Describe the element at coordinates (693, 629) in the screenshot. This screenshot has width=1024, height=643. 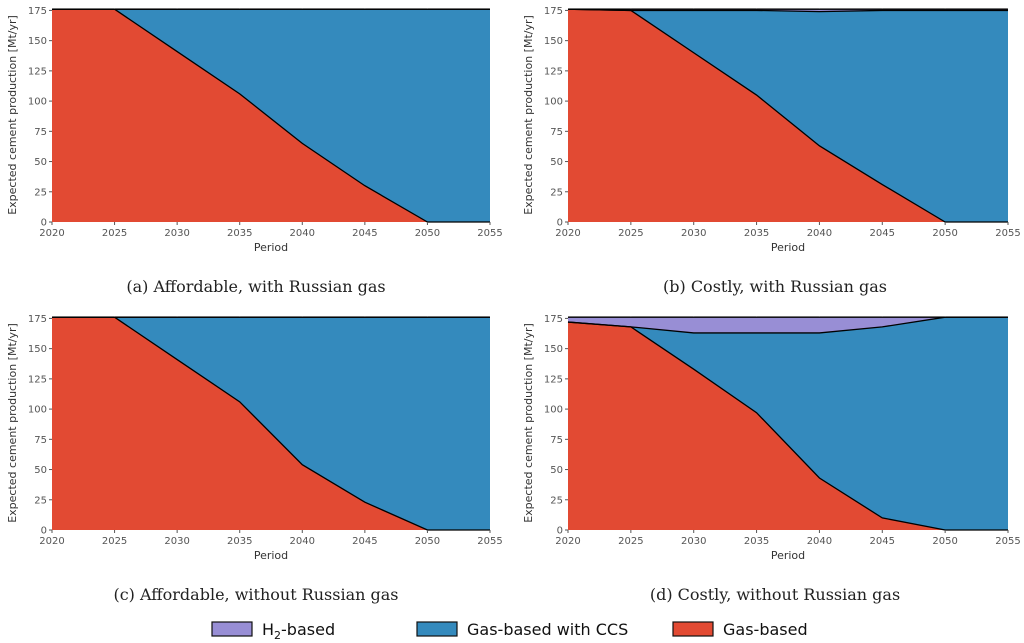
I see `legend-swatch-gas` at that location.